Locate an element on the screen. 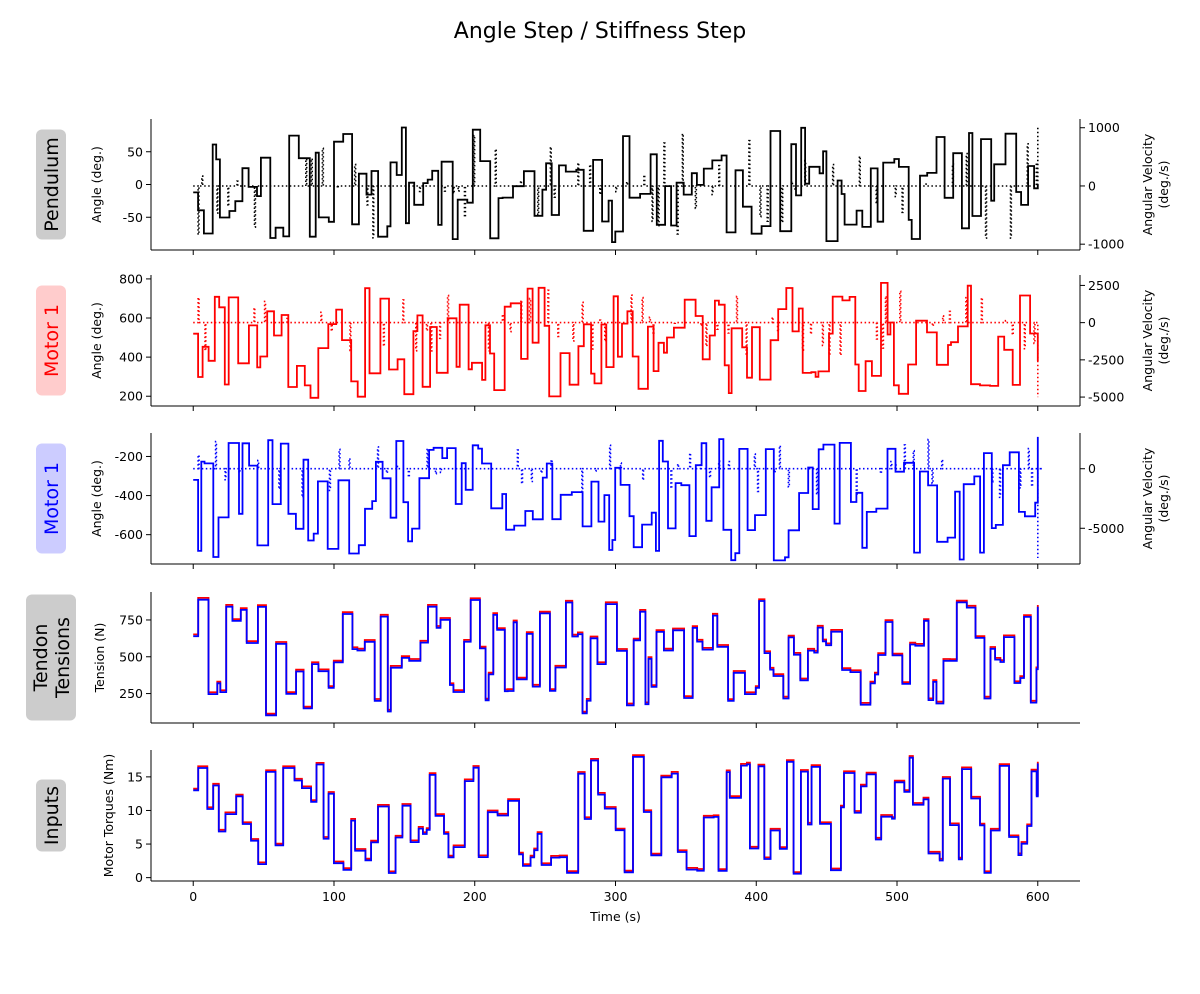 This screenshot has height=994, width=1200. y-tick-label: -600 is located at coordinates (129, 534).